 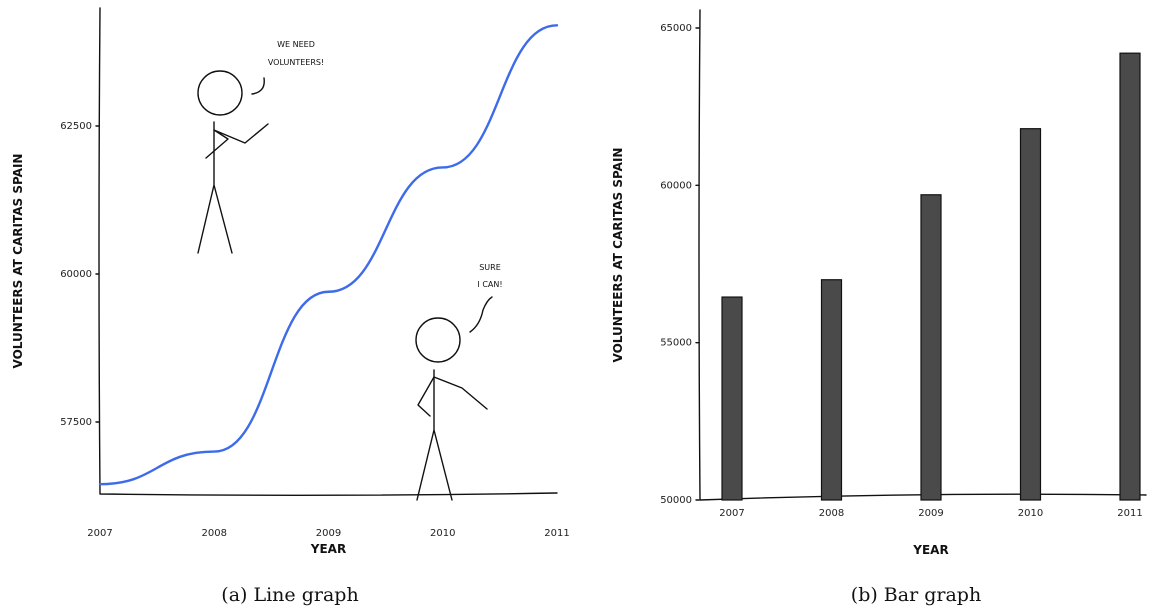 I want to click on y-tick-label: 62500, so click(x=76, y=126).